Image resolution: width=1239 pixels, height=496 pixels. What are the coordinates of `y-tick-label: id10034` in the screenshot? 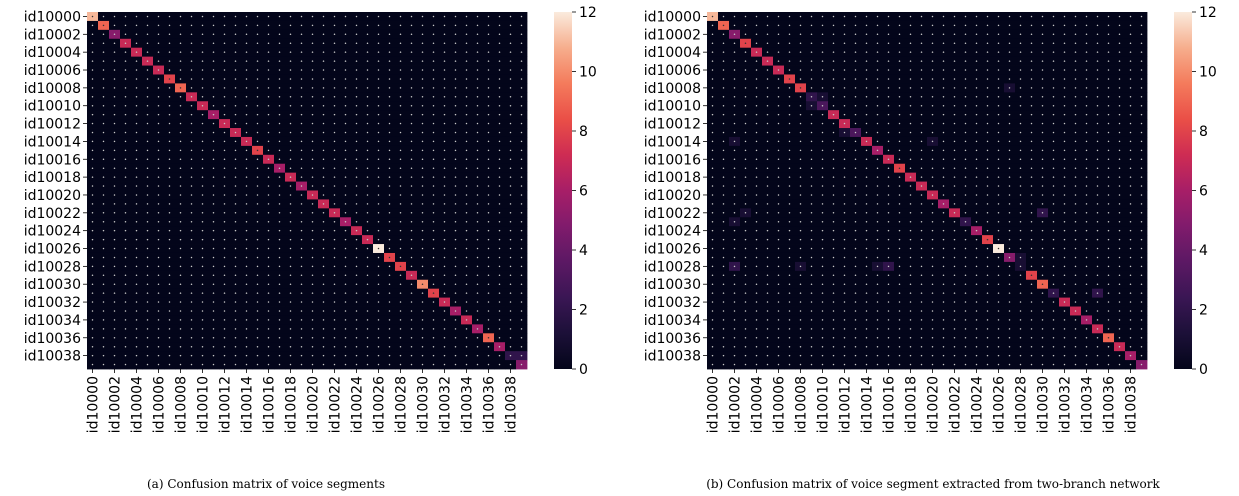 It's located at (52, 321).